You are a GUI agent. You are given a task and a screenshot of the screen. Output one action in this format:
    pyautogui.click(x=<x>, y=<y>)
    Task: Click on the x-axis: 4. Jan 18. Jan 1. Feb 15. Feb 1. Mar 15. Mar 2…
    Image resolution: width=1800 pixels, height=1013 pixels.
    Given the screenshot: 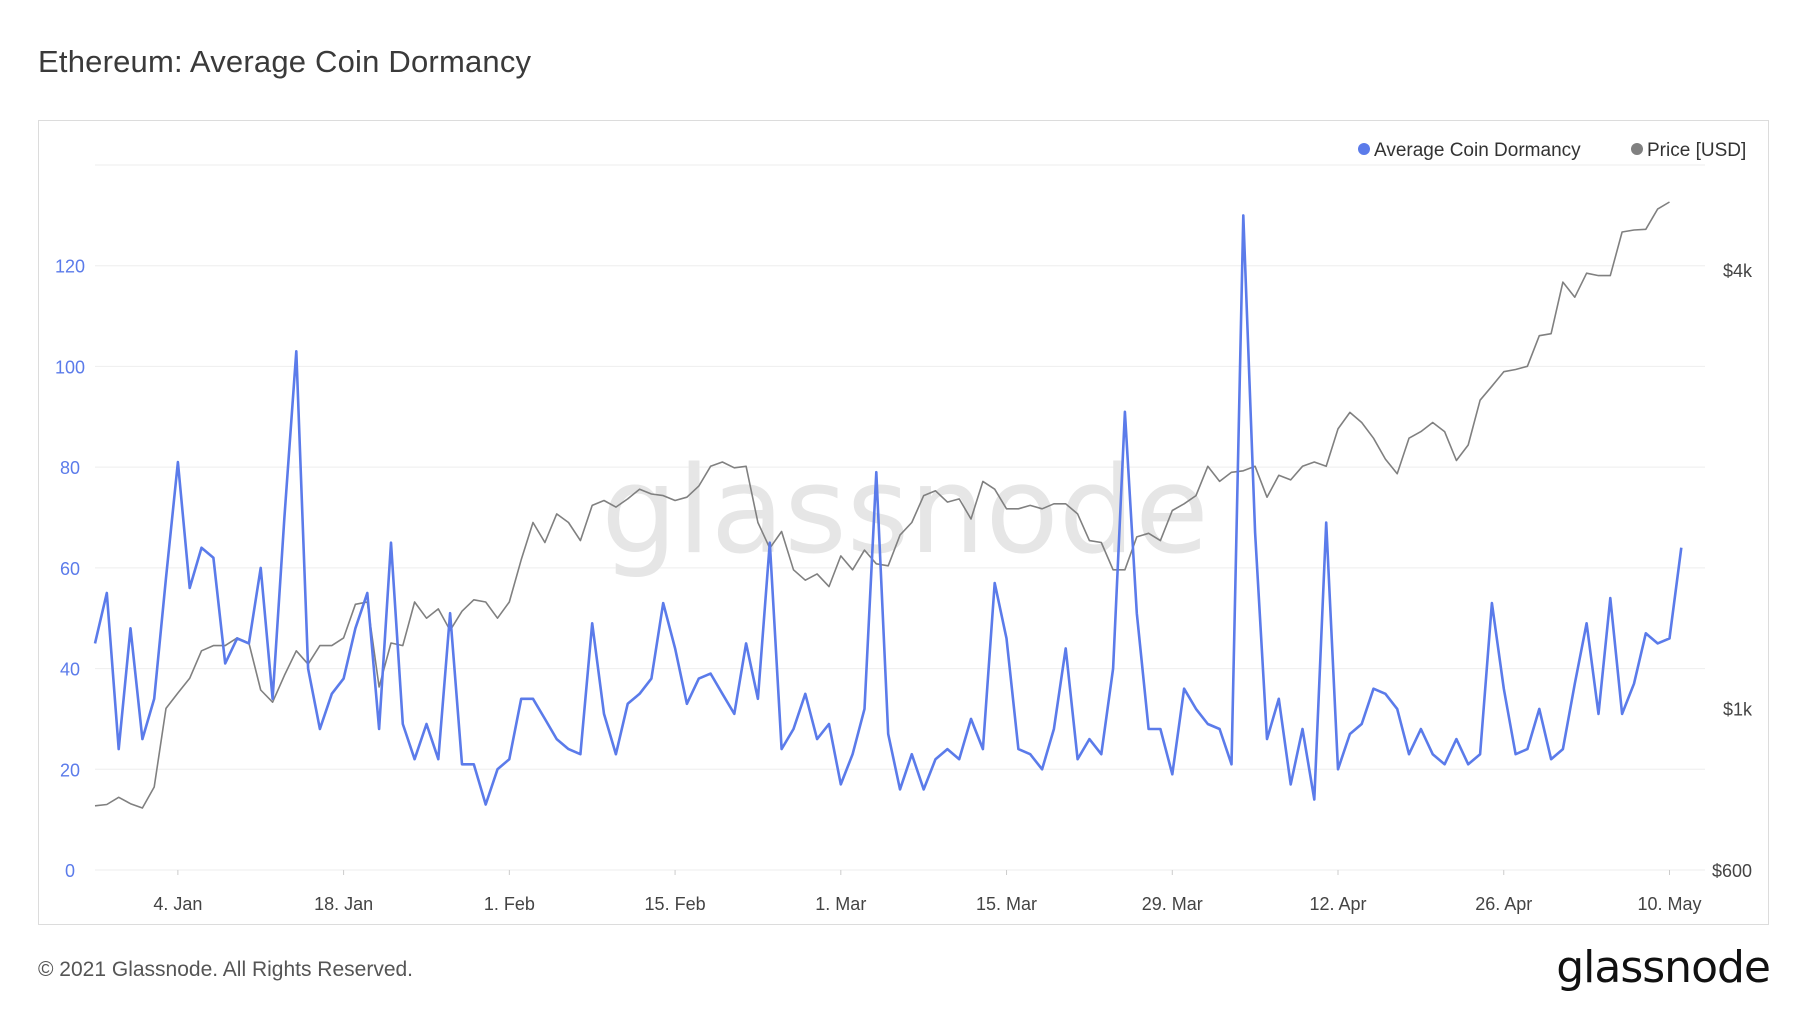 What is the action you would take?
    pyautogui.click(x=927, y=892)
    